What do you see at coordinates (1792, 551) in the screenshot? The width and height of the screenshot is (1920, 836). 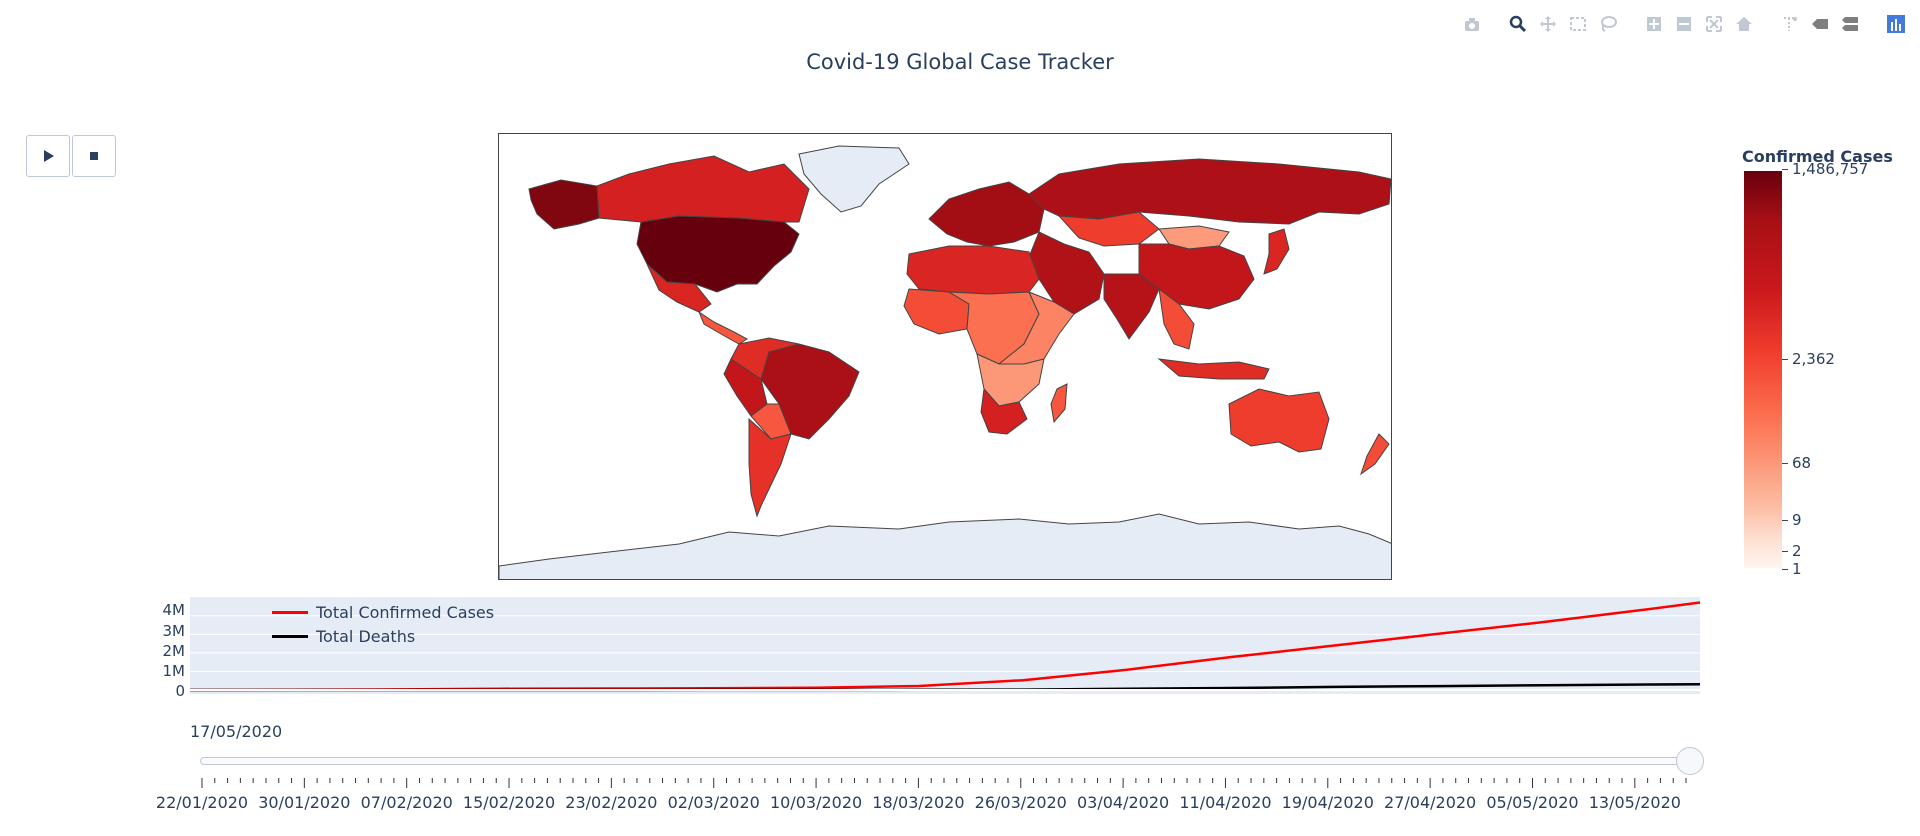 I see `colorbar-tick: 2` at bounding box center [1792, 551].